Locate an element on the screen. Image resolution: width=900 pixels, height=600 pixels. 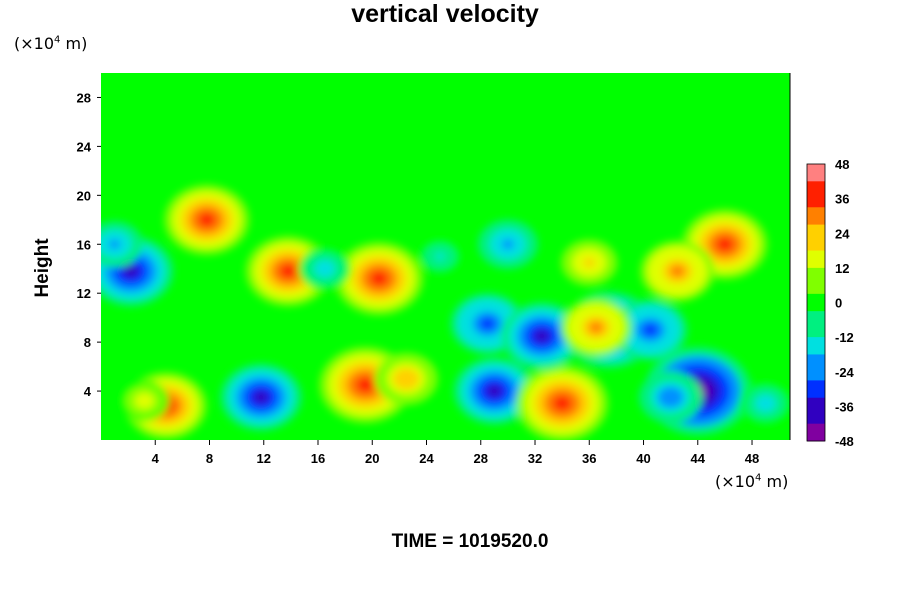
x-tick-label: 36 is located at coordinates (589, 458).